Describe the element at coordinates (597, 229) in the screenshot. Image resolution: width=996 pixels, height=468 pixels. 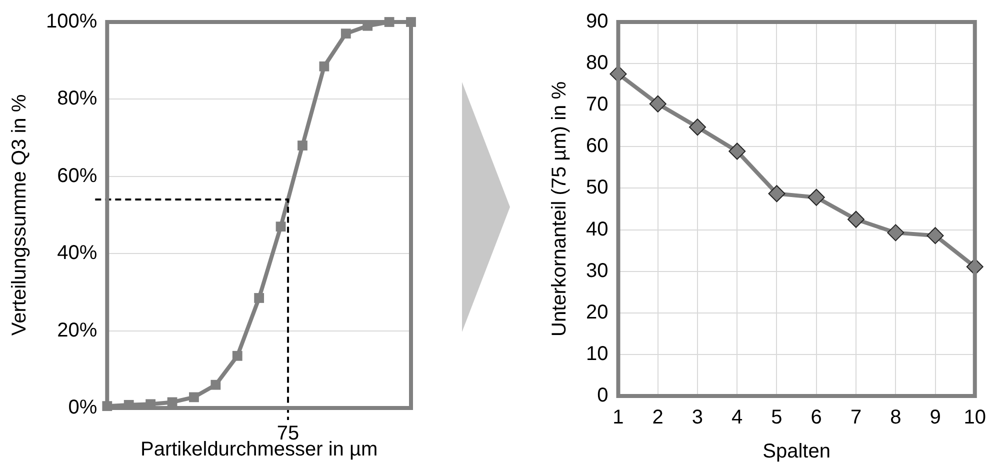
I see `y-tick-label: 40` at that location.